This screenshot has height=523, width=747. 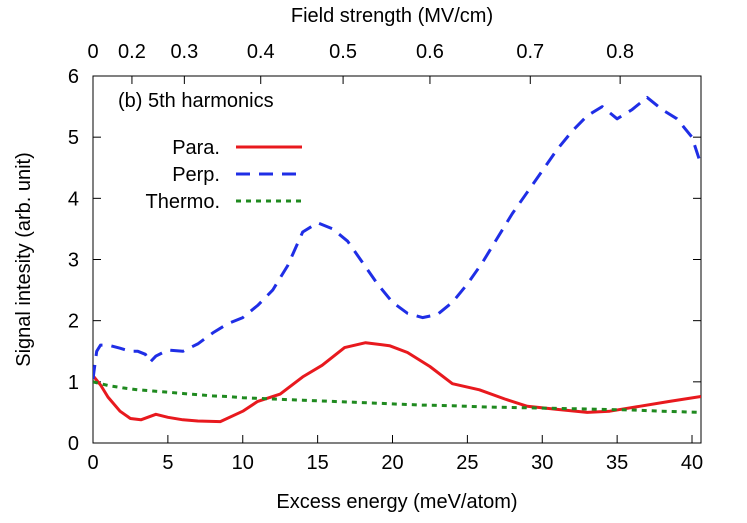 What do you see at coordinates (392, 463) in the screenshot?
I see `x-tick-label: 20` at bounding box center [392, 463].